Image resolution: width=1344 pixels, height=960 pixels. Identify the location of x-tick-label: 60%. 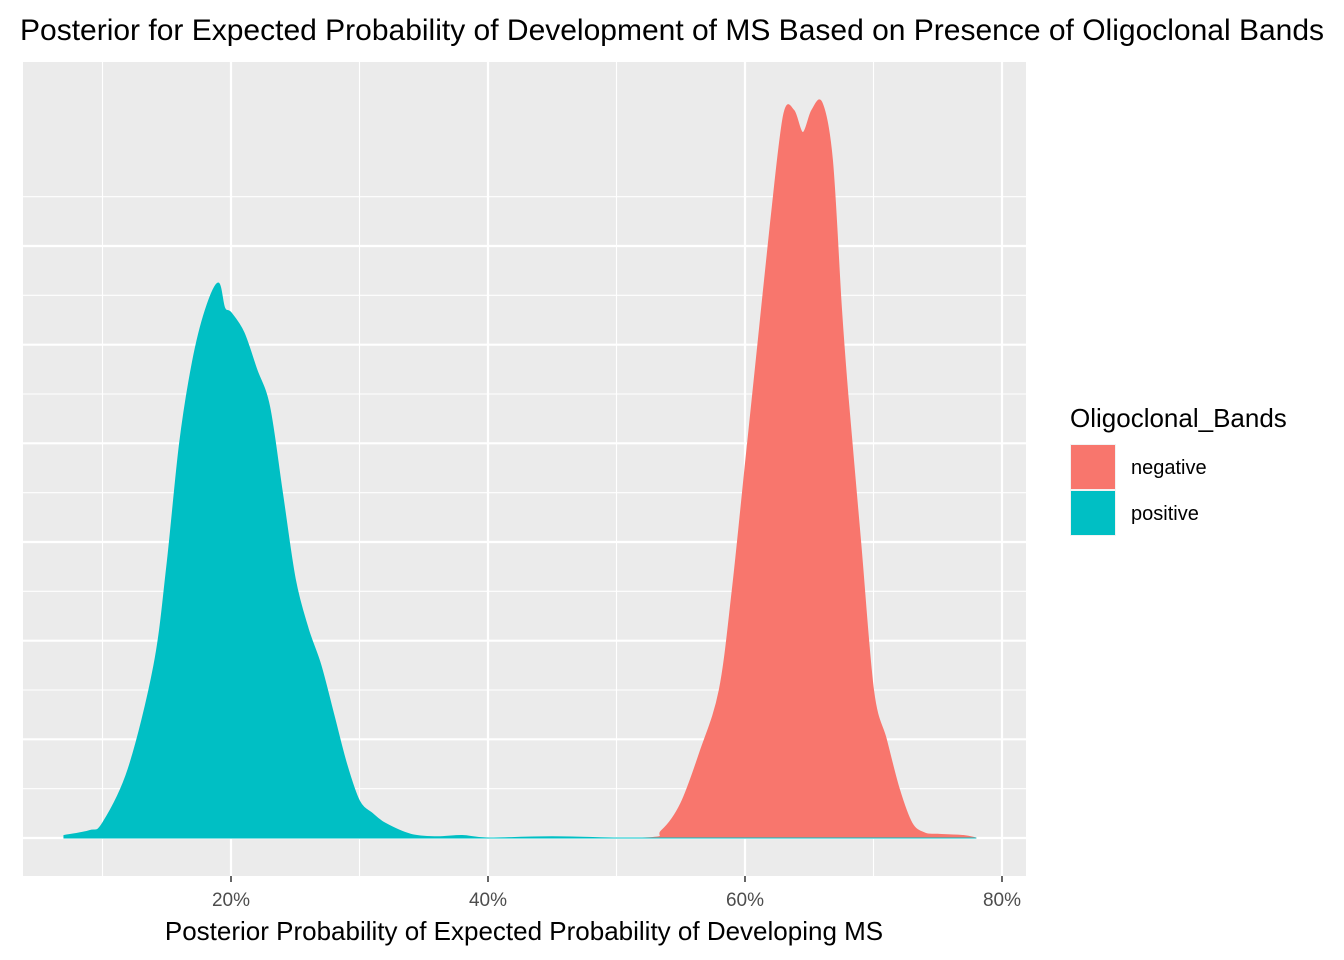
(745, 900).